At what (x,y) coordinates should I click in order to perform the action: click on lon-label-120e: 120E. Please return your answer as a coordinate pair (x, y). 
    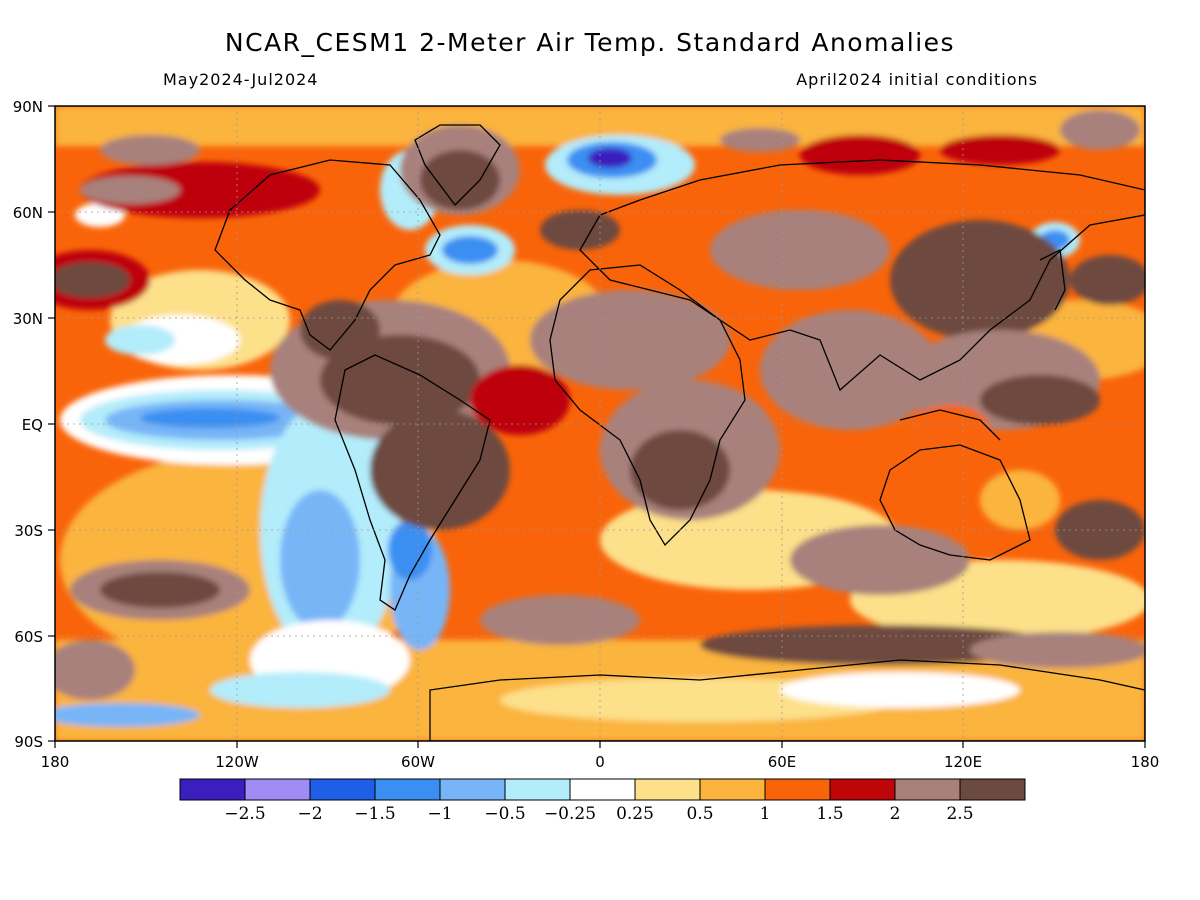
    Looking at the image, I should click on (963, 762).